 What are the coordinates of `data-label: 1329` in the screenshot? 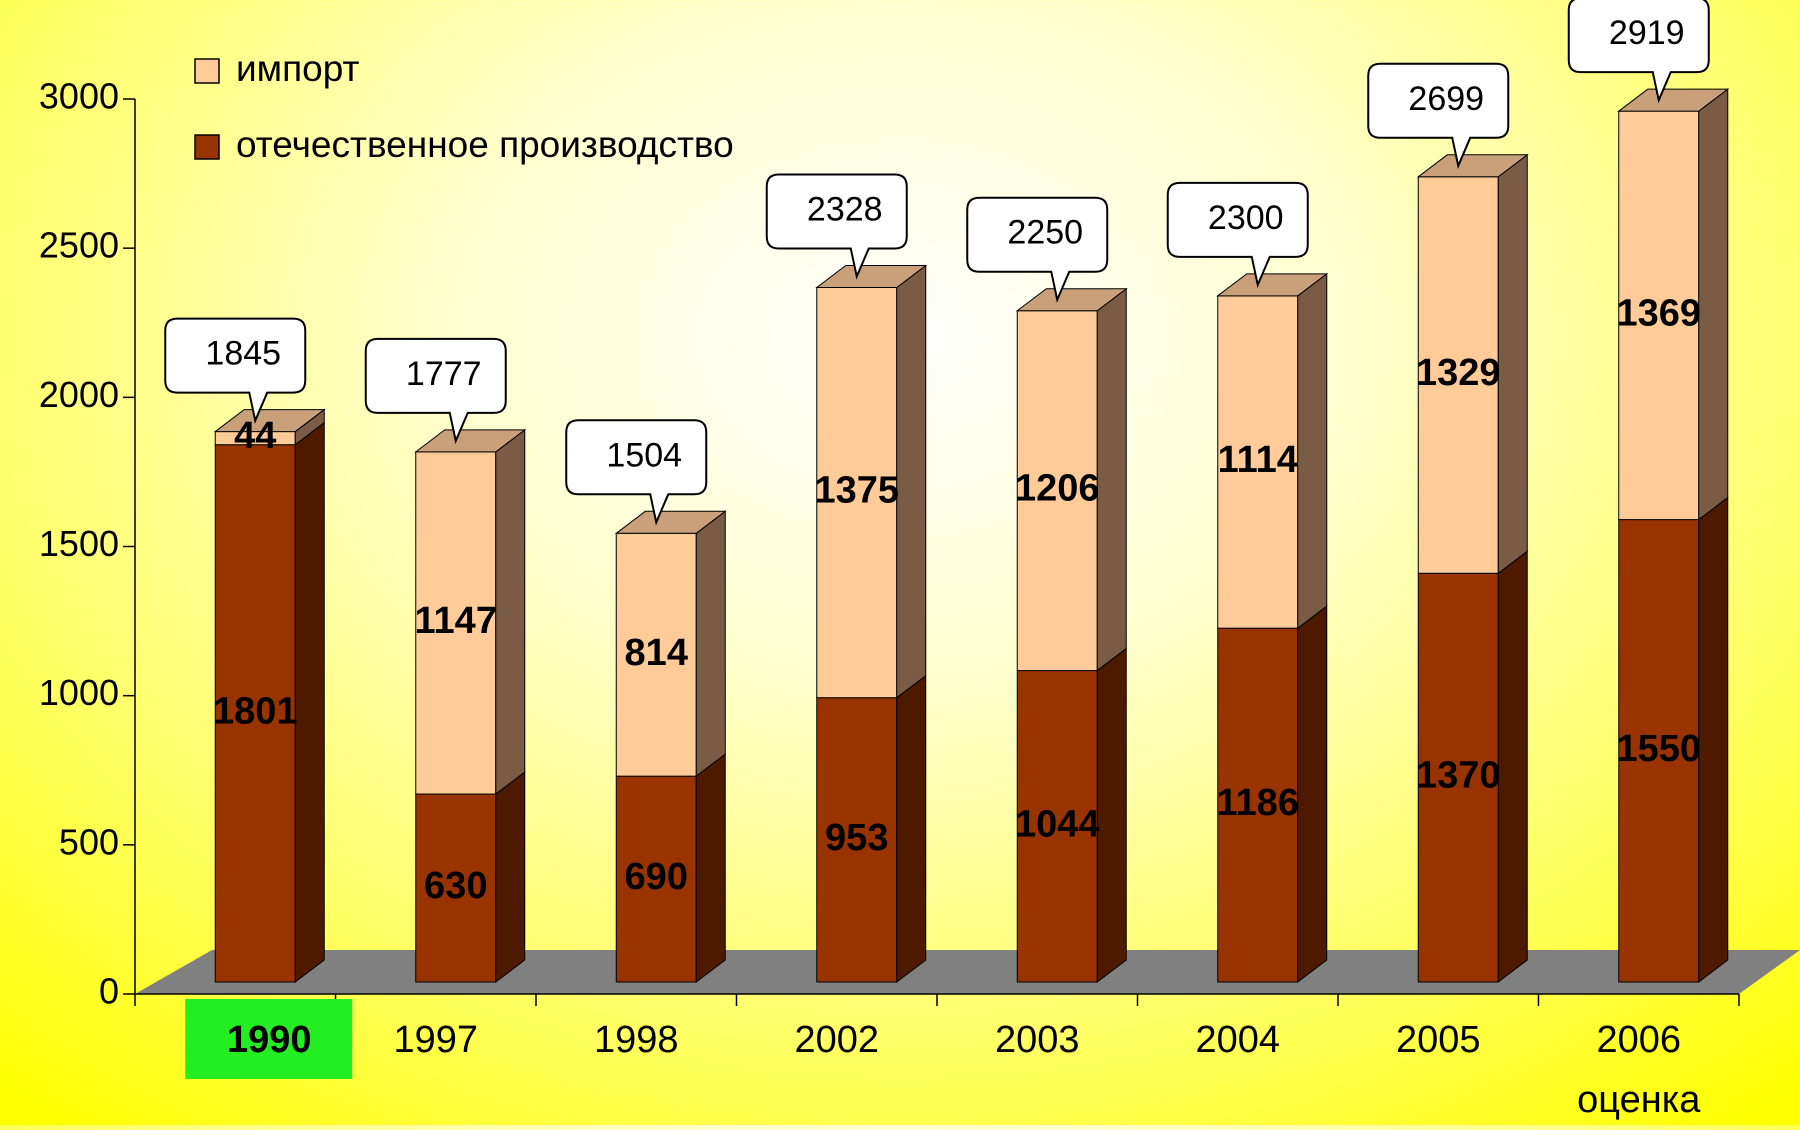 It's located at (1458, 373).